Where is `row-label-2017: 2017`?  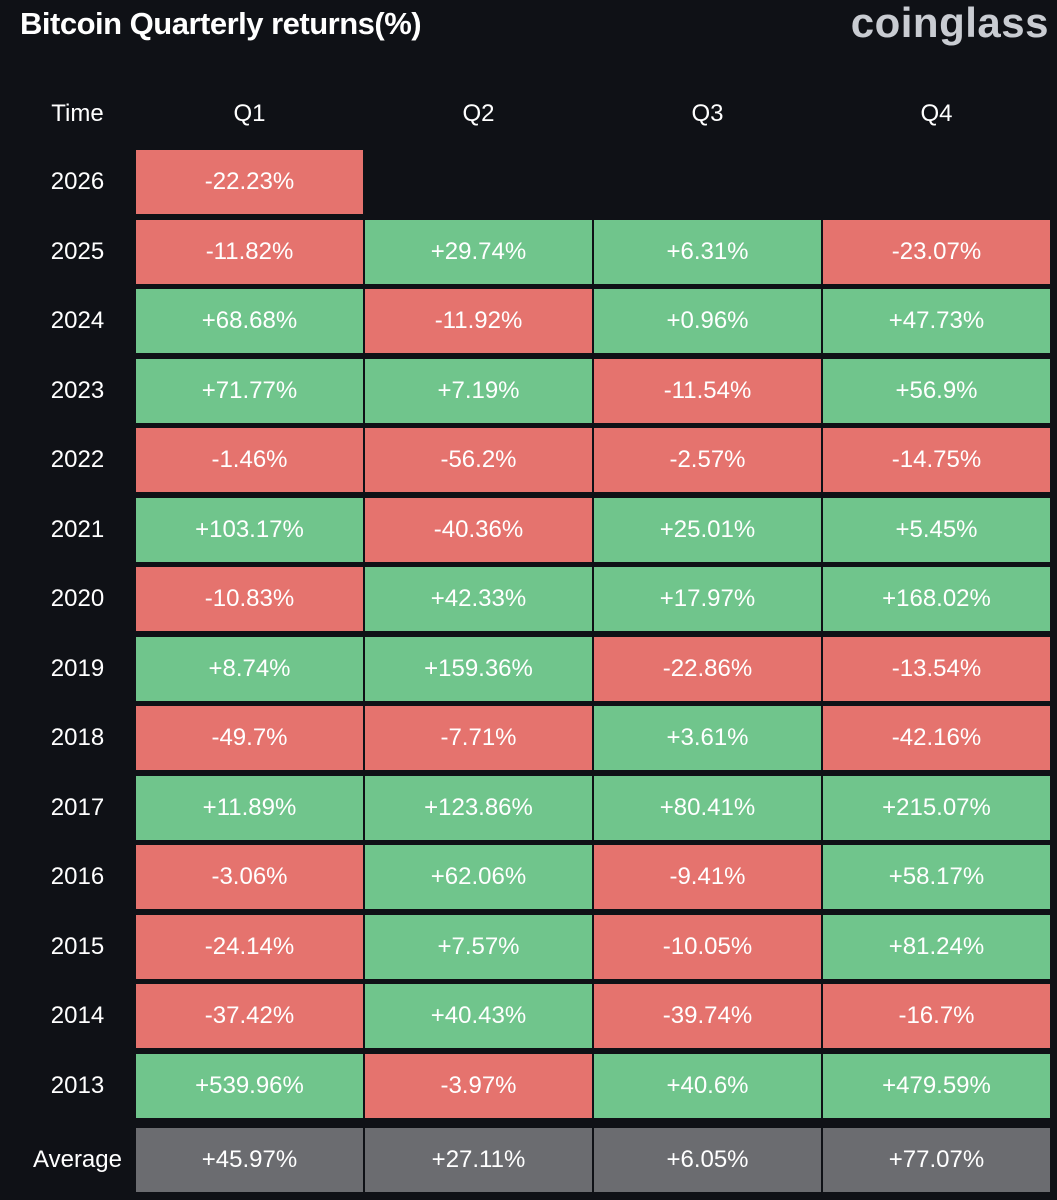
row-label-2017: 2017 is located at coordinates (77, 807).